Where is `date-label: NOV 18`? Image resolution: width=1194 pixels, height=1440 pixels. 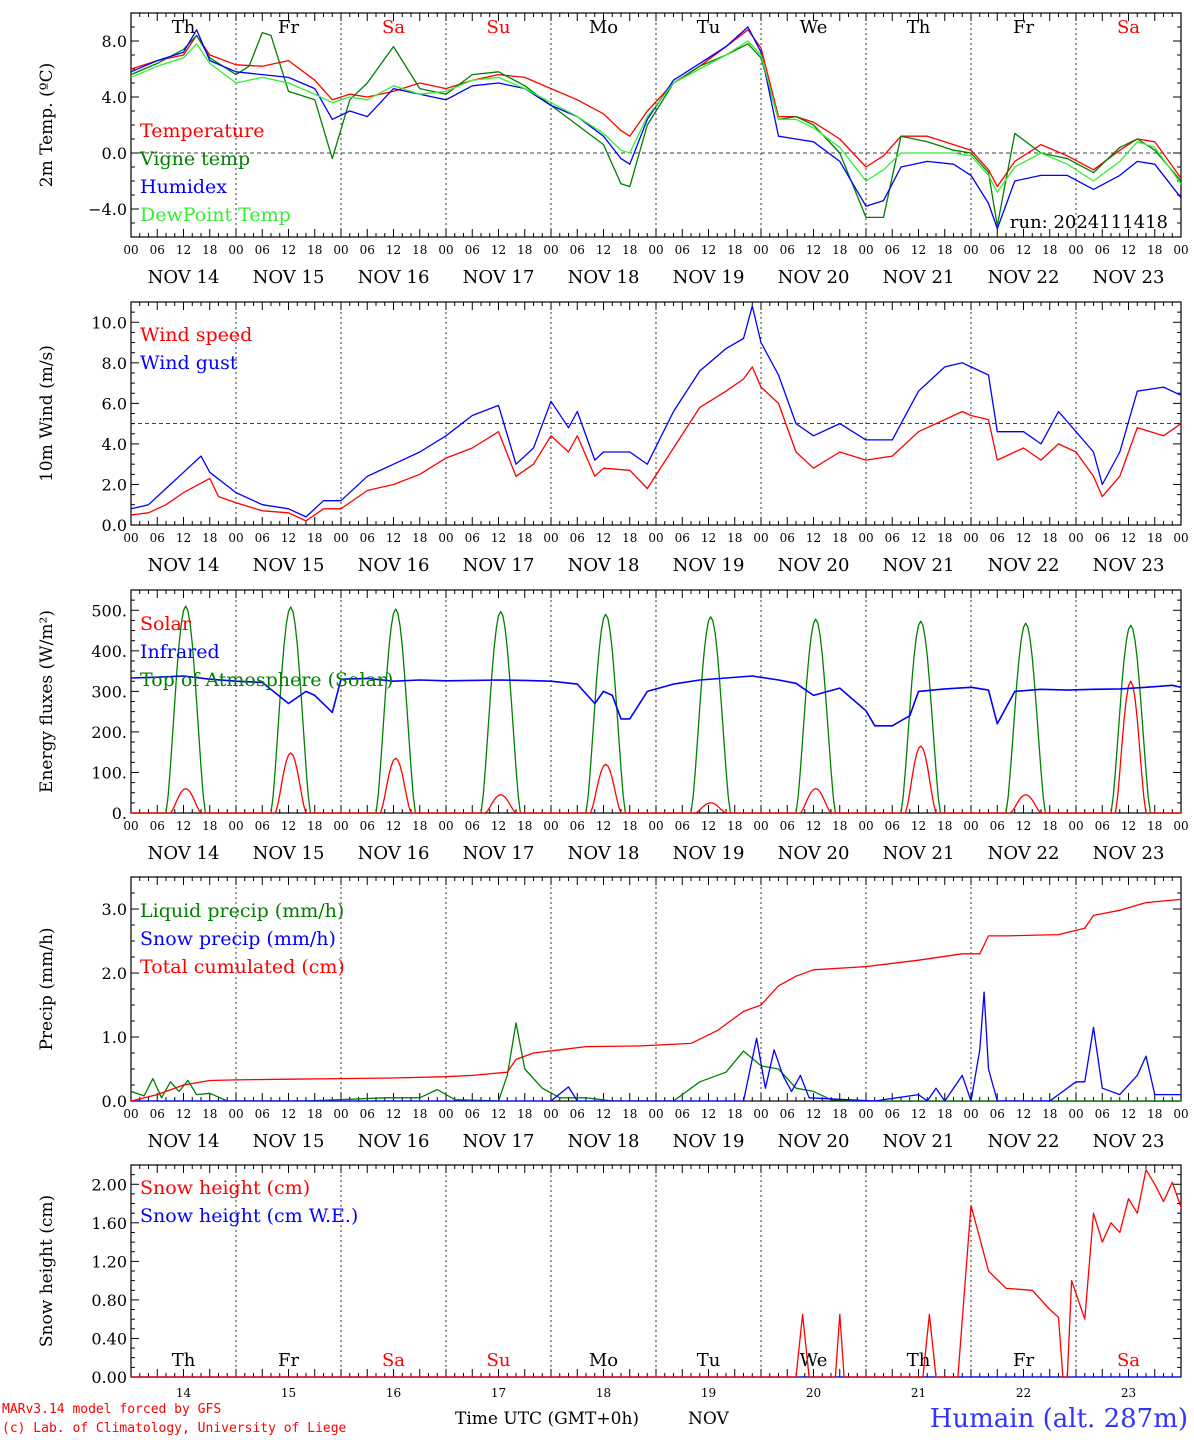
date-label: NOV 18 is located at coordinates (604, 853).